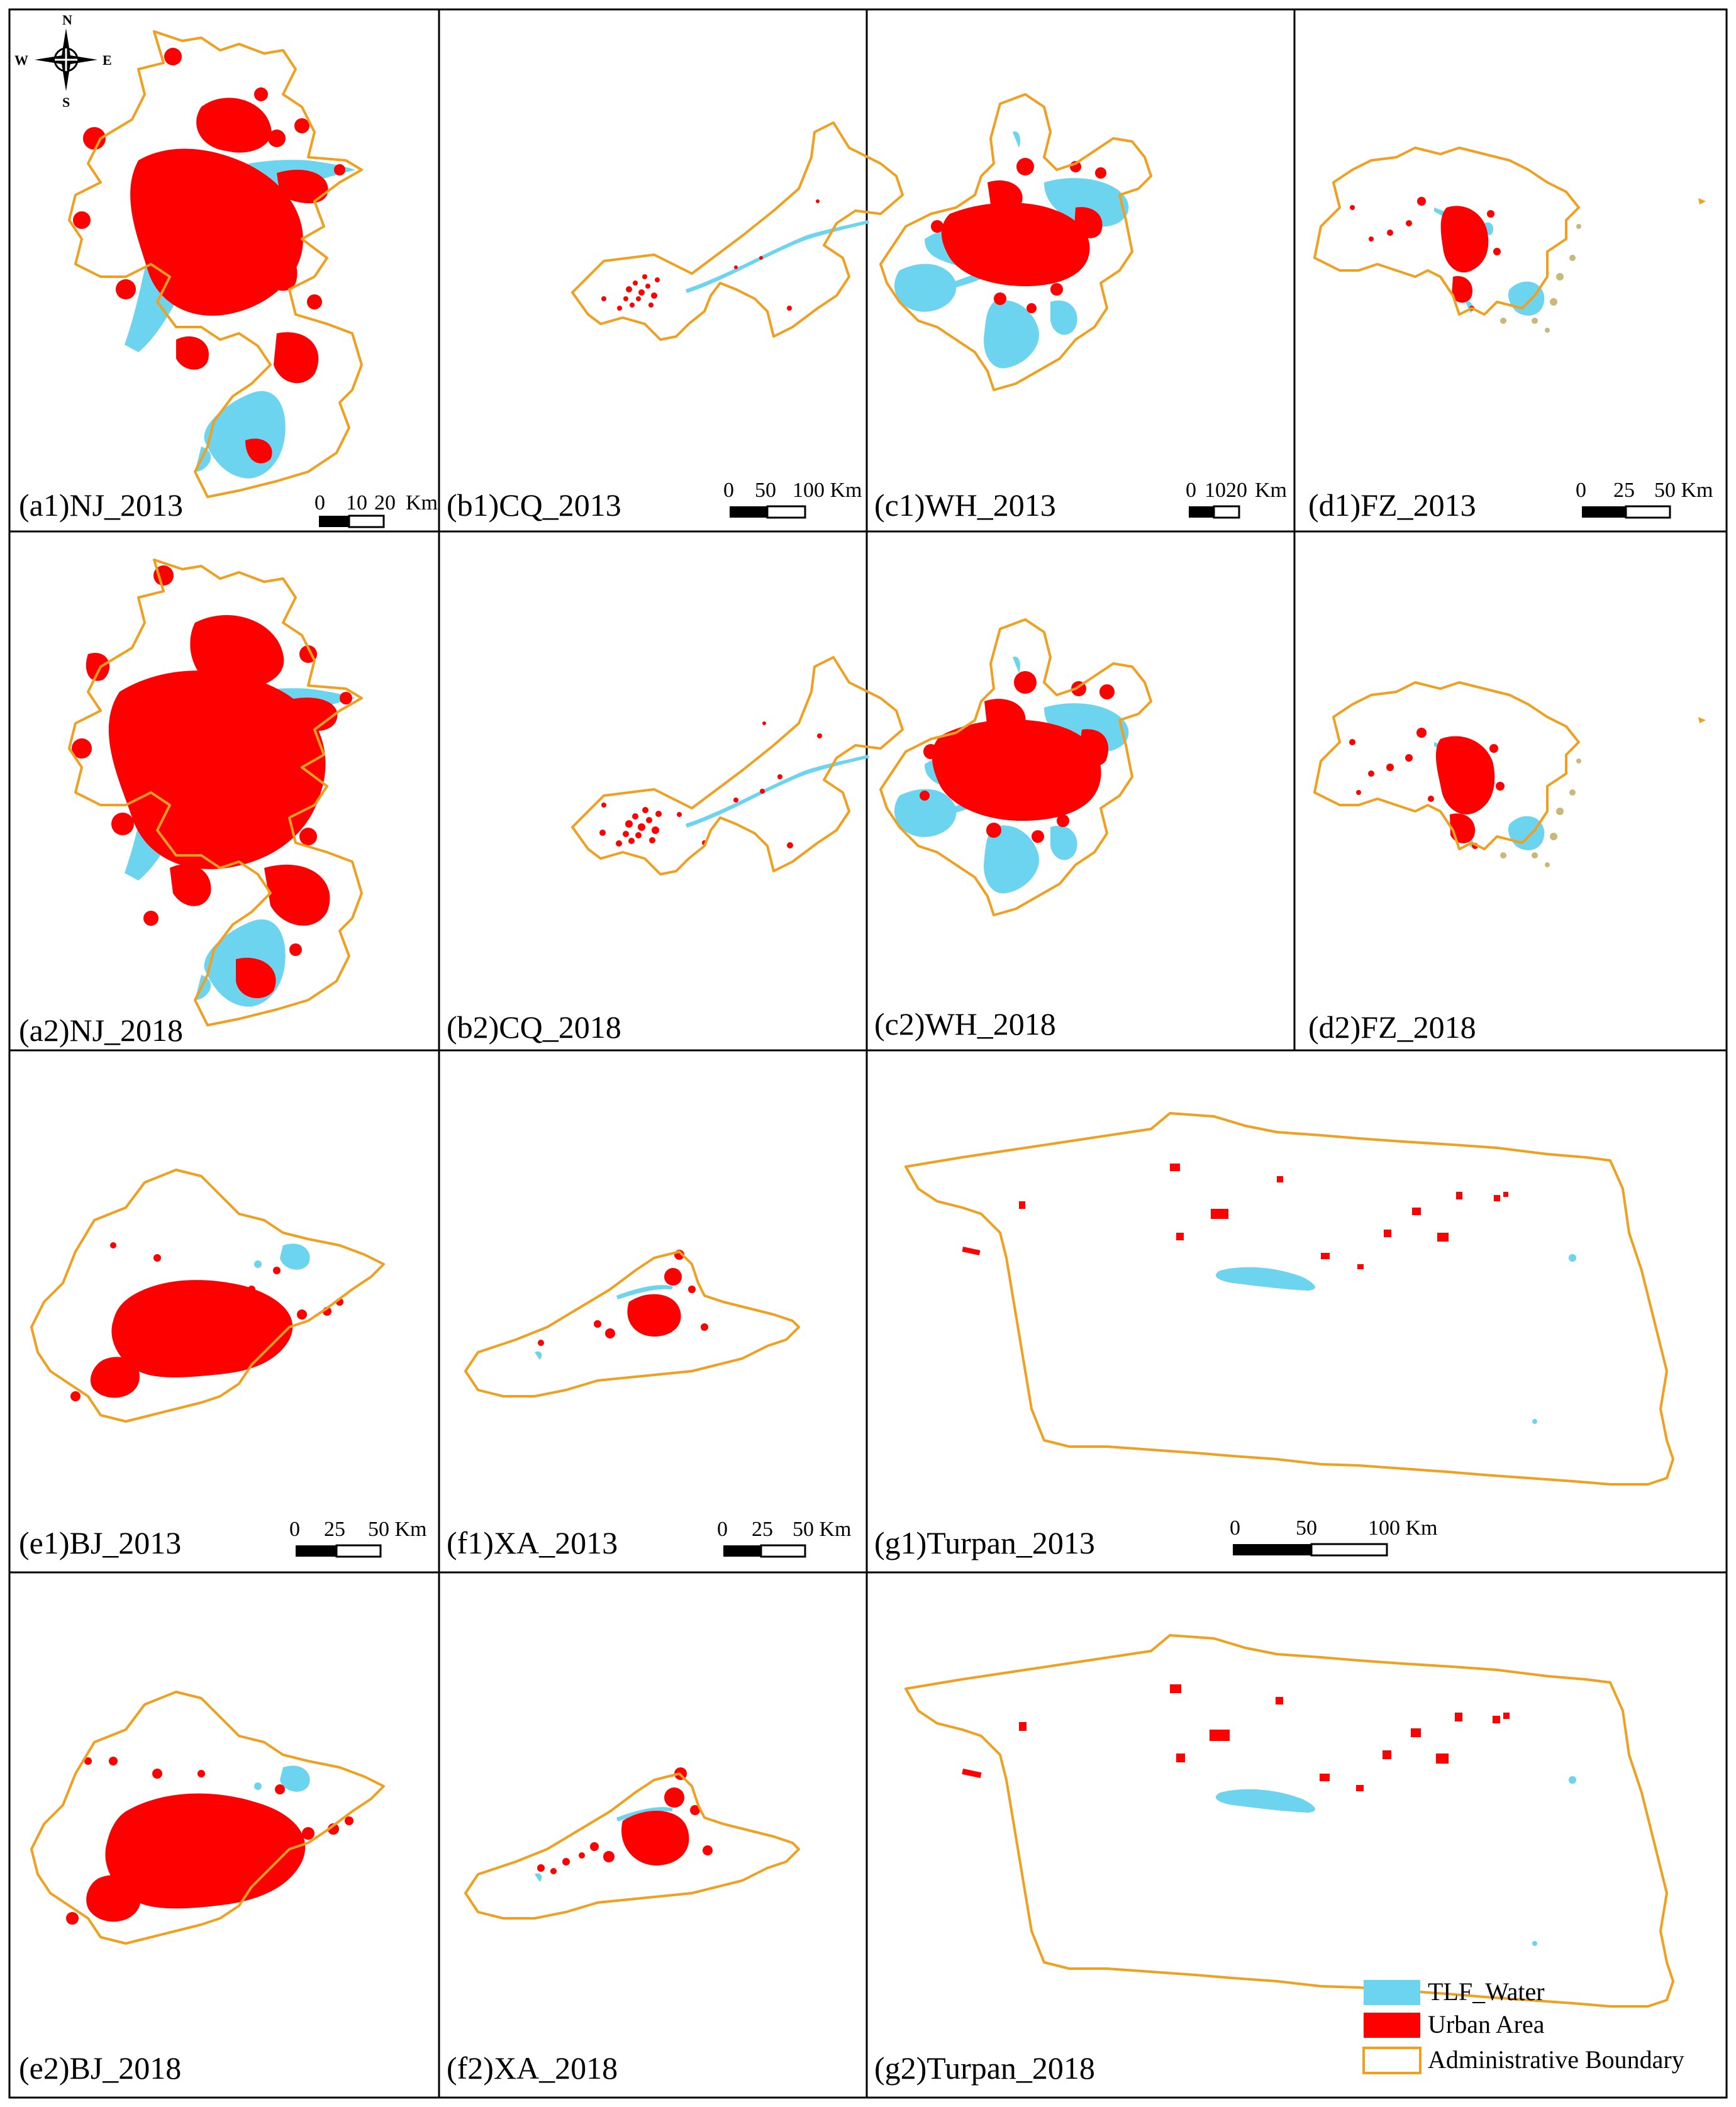 This screenshot has width=1736, height=2107. I want to click on scale-bar-a1: 0 10 20 Km, so click(376, 509).